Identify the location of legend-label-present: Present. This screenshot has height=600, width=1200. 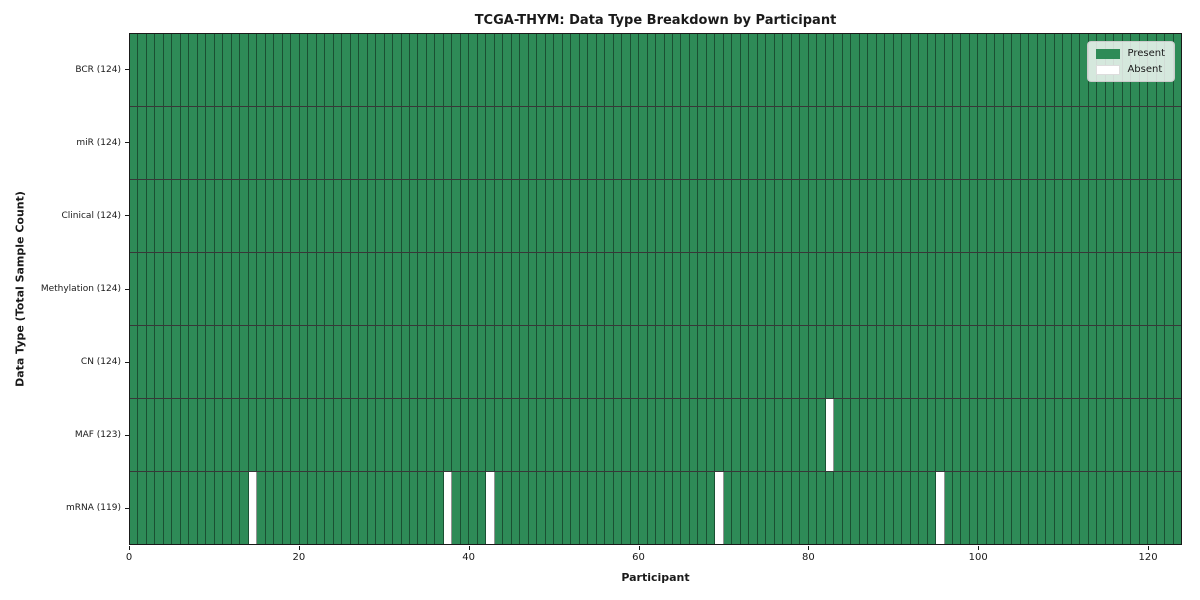
(1146, 53).